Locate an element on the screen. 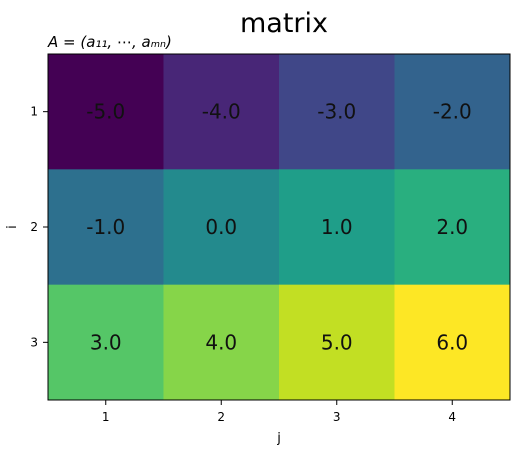 The image size is (520, 454). x-tick-label: 2 is located at coordinates (221, 417).